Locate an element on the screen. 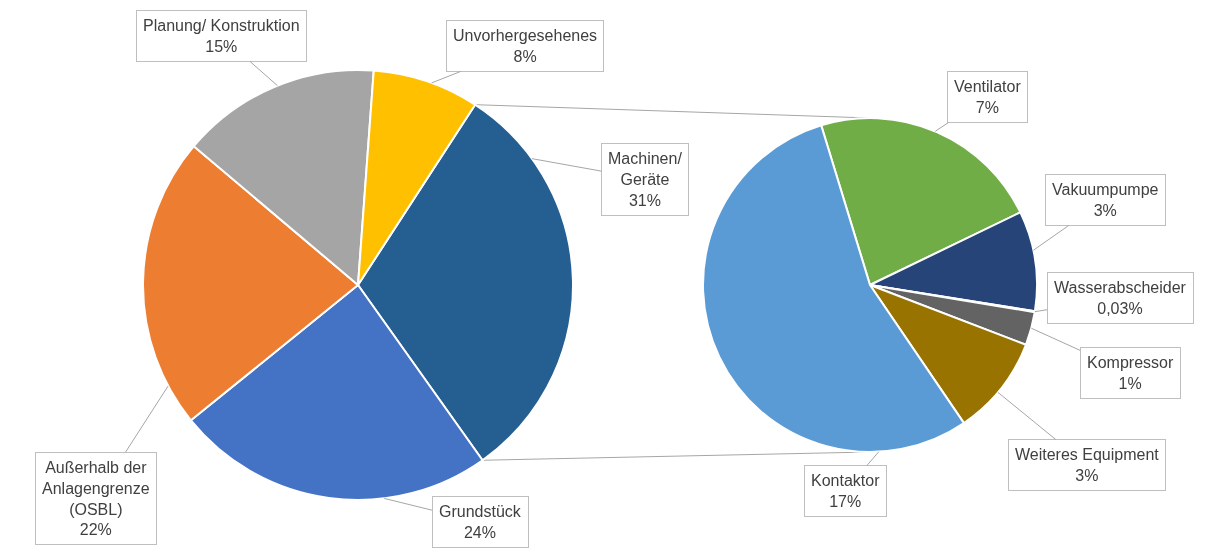 This screenshot has height=553, width=1215. data-label: 22% is located at coordinates (95, 530).